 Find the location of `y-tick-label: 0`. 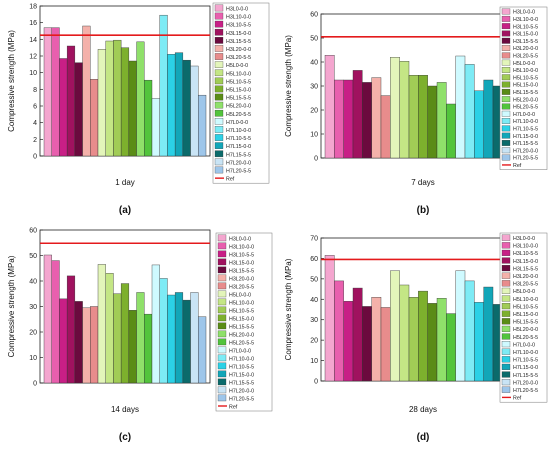

y-tick-label: 0 is located at coordinates (35, 384).